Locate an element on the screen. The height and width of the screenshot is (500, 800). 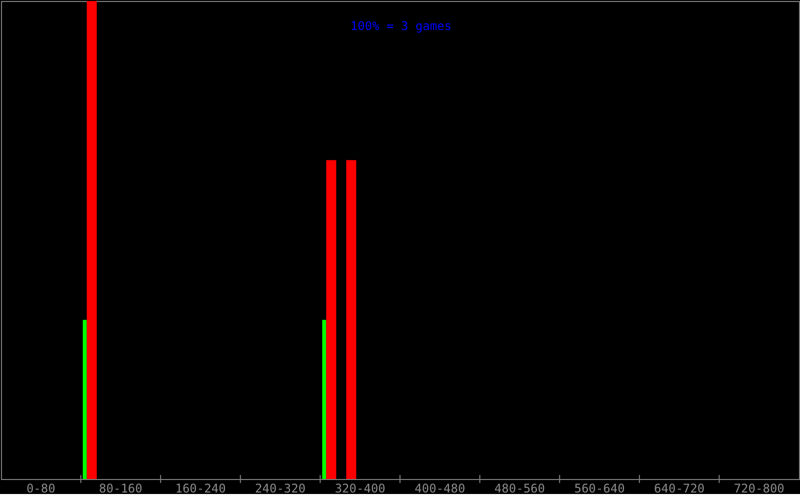
x-tick-label: 720-800 is located at coordinates (759, 489).